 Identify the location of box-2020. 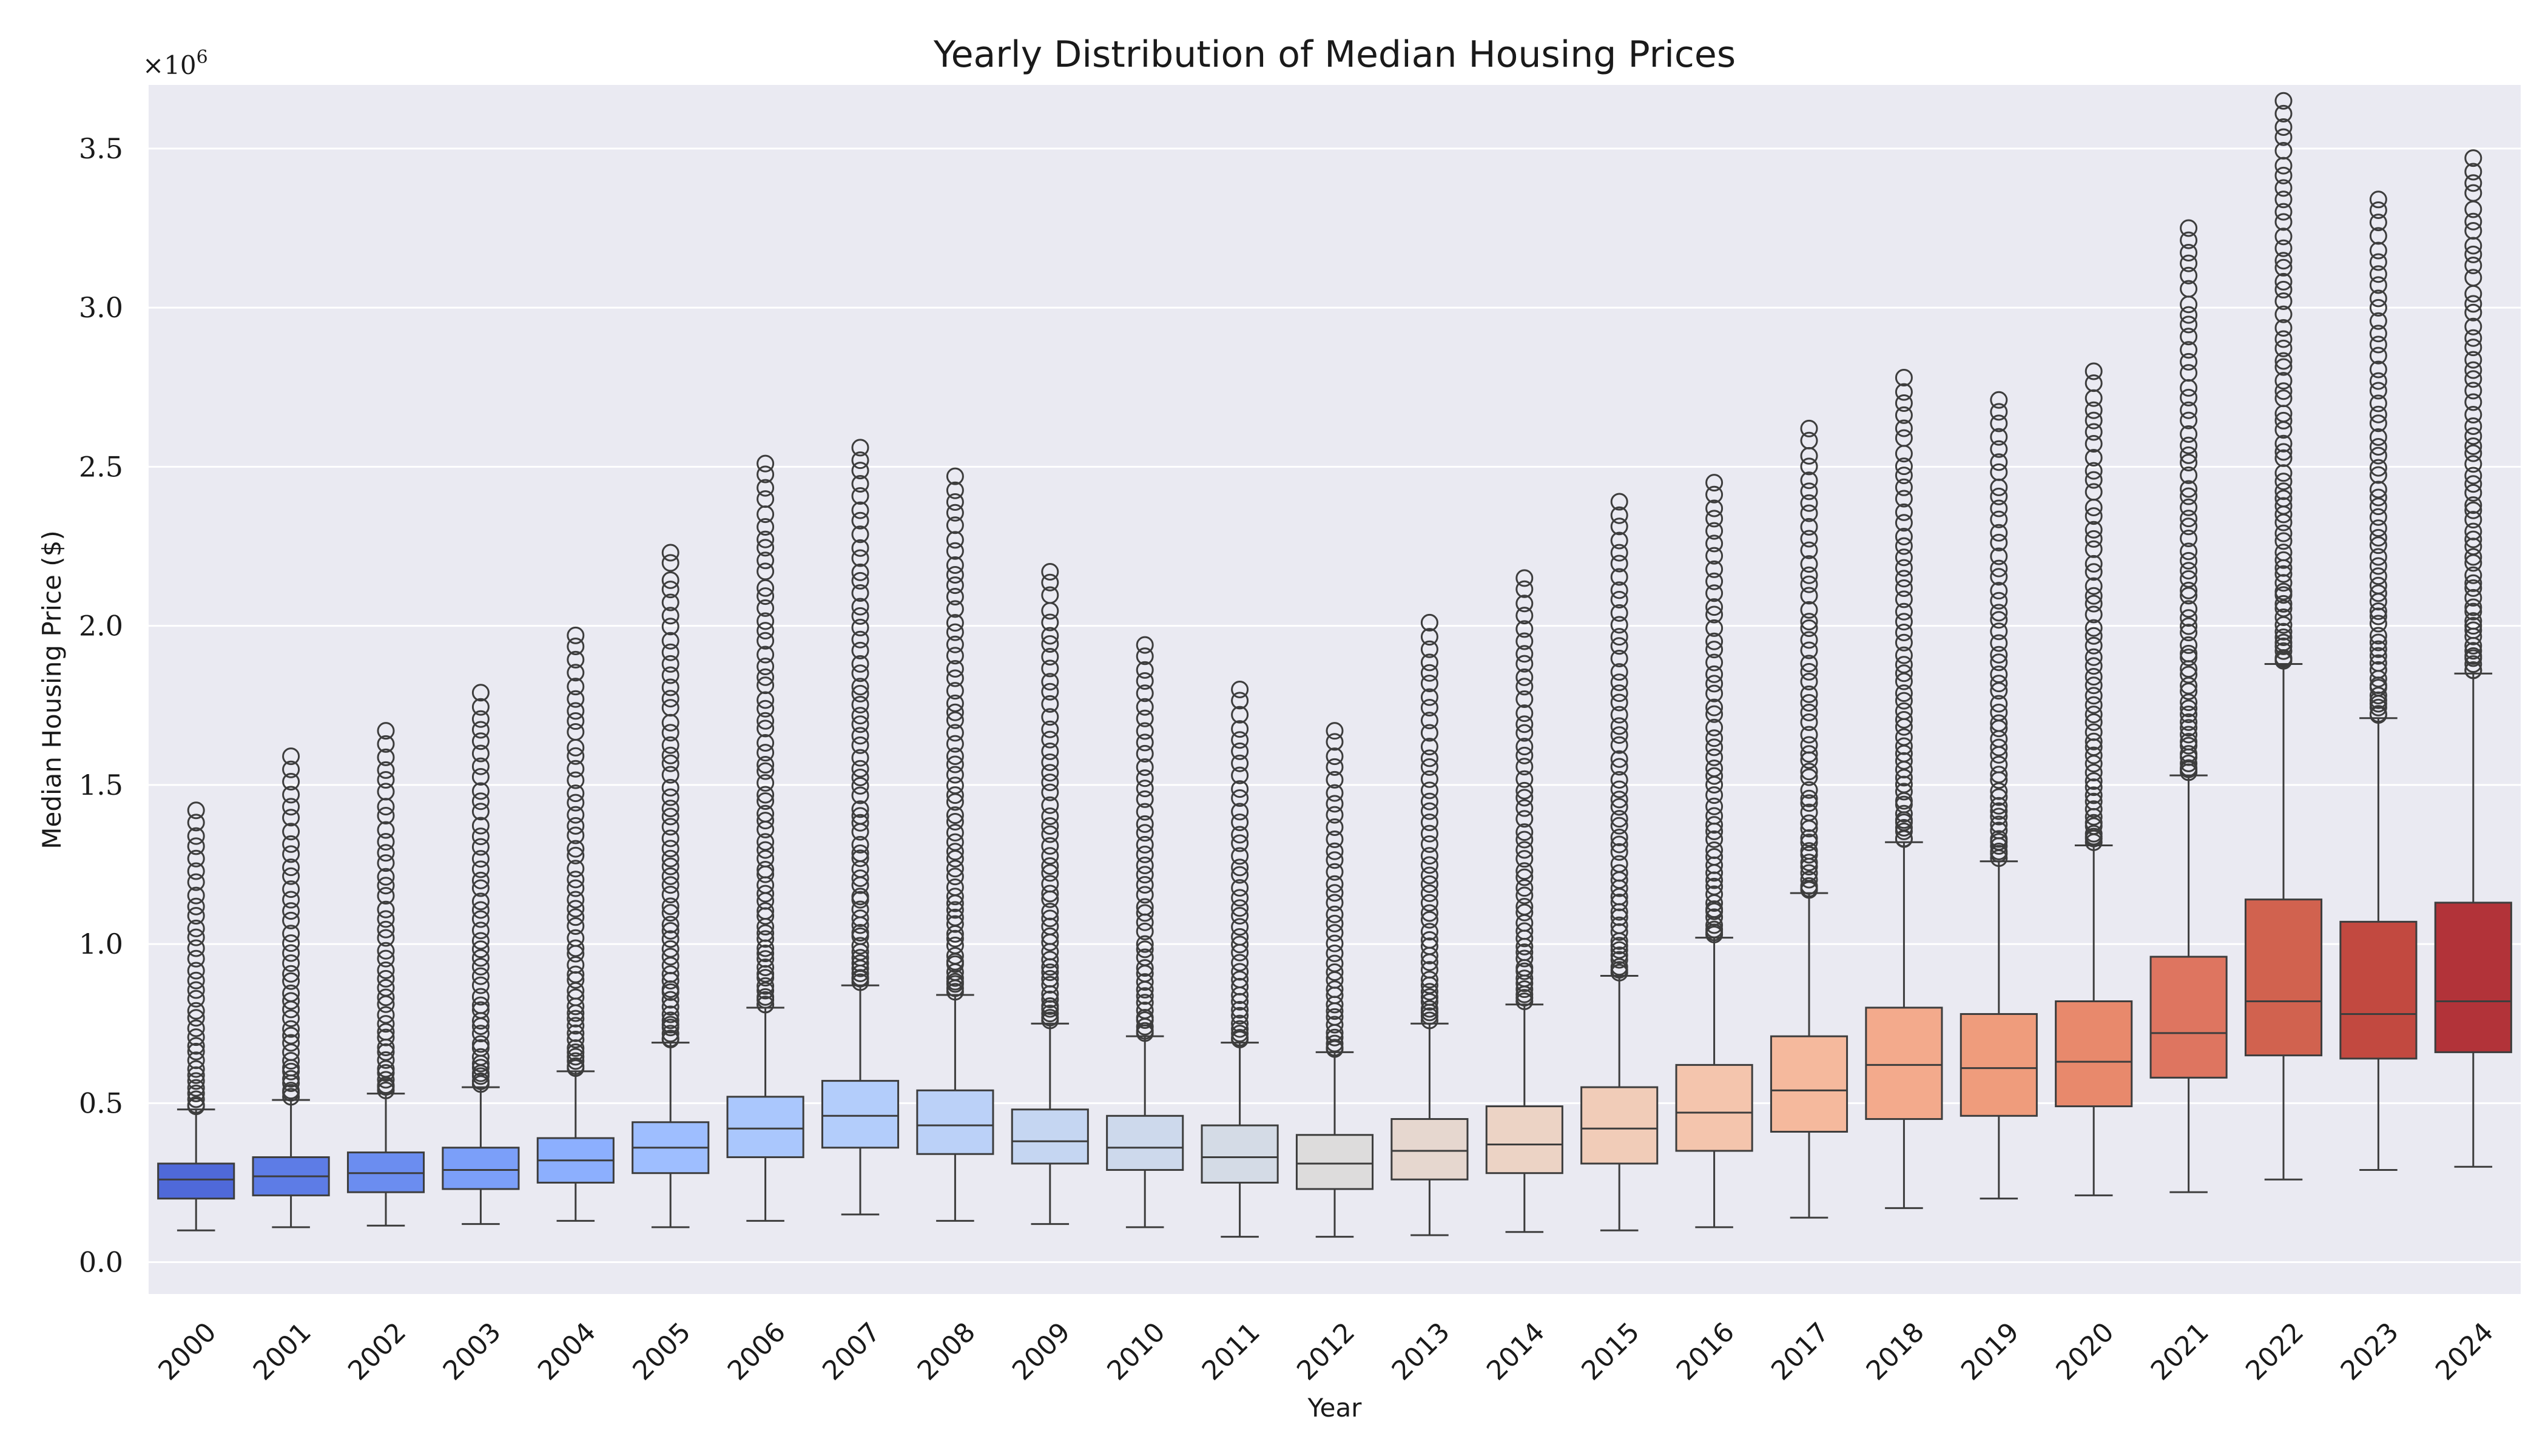
(2094, 779).